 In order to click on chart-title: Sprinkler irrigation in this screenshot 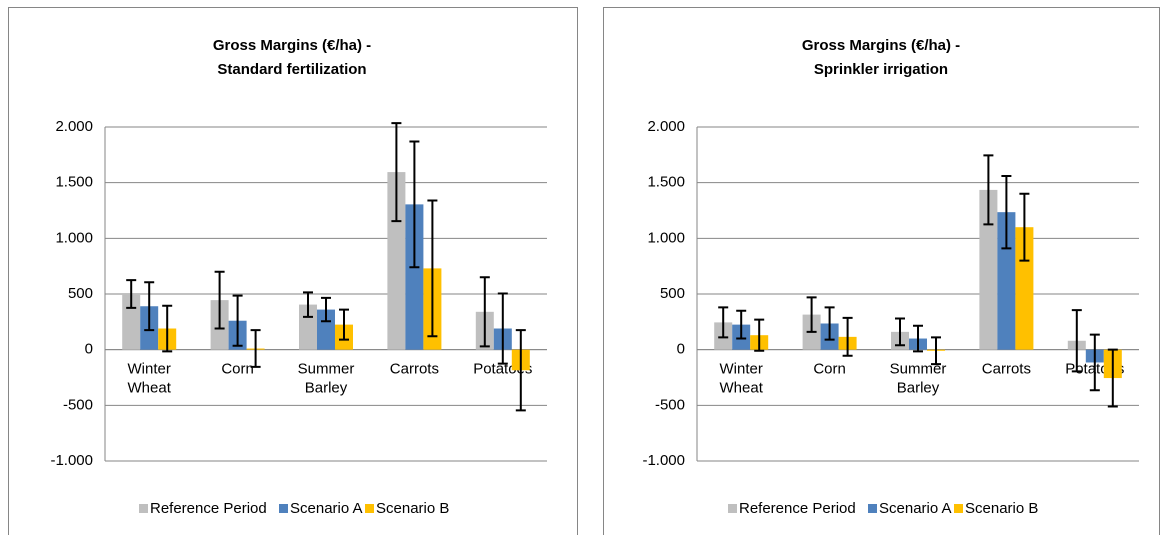, I will do `click(881, 69)`.